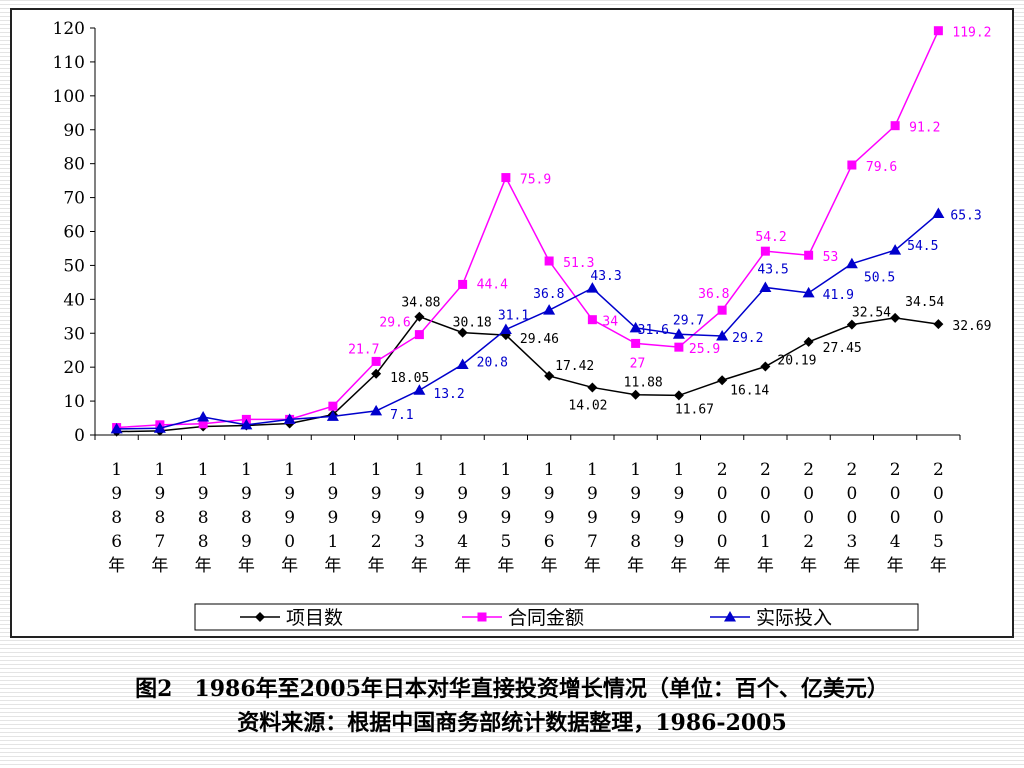  What do you see at coordinates (881, 167) in the screenshot?
I see `data-label: 79.6` at bounding box center [881, 167].